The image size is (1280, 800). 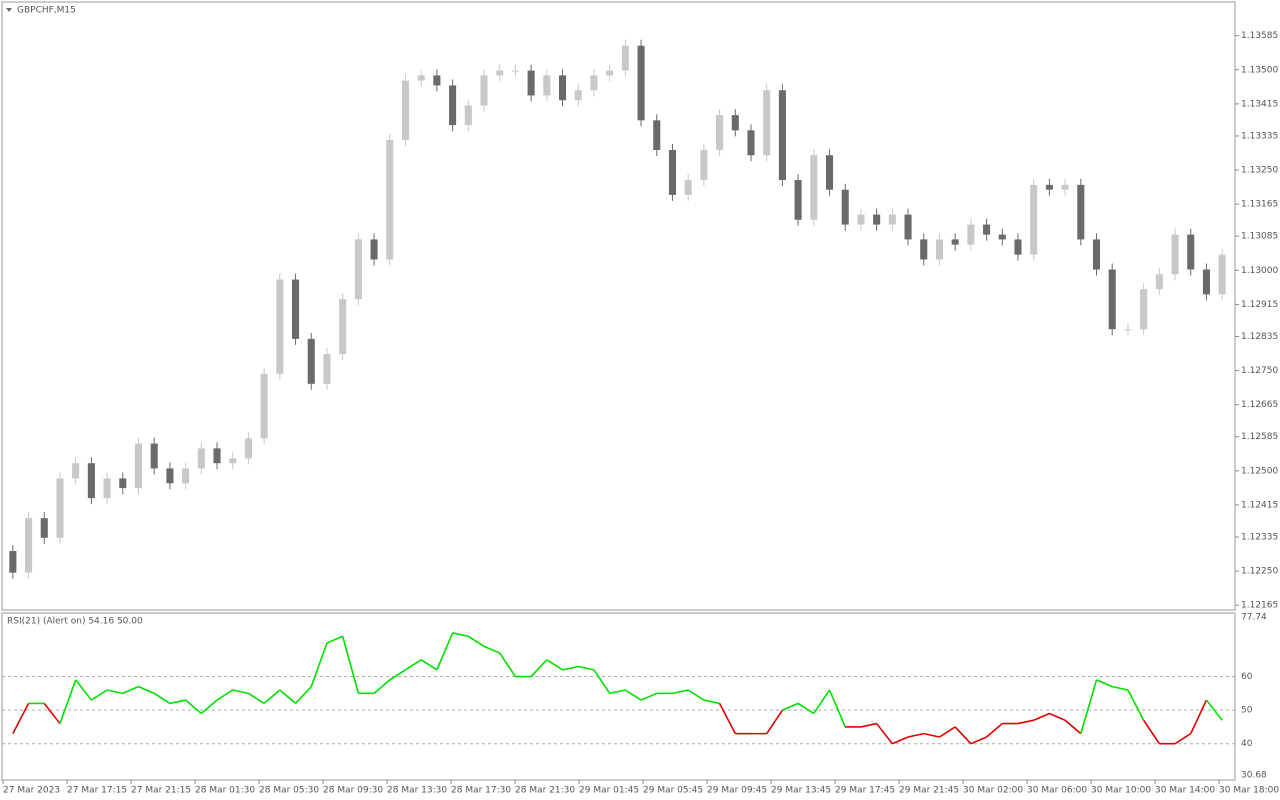 What do you see at coordinates (1259, 337) in the screenshot?
I see `y-tick-label: 1.12835` at bounding box center [1259, 337].